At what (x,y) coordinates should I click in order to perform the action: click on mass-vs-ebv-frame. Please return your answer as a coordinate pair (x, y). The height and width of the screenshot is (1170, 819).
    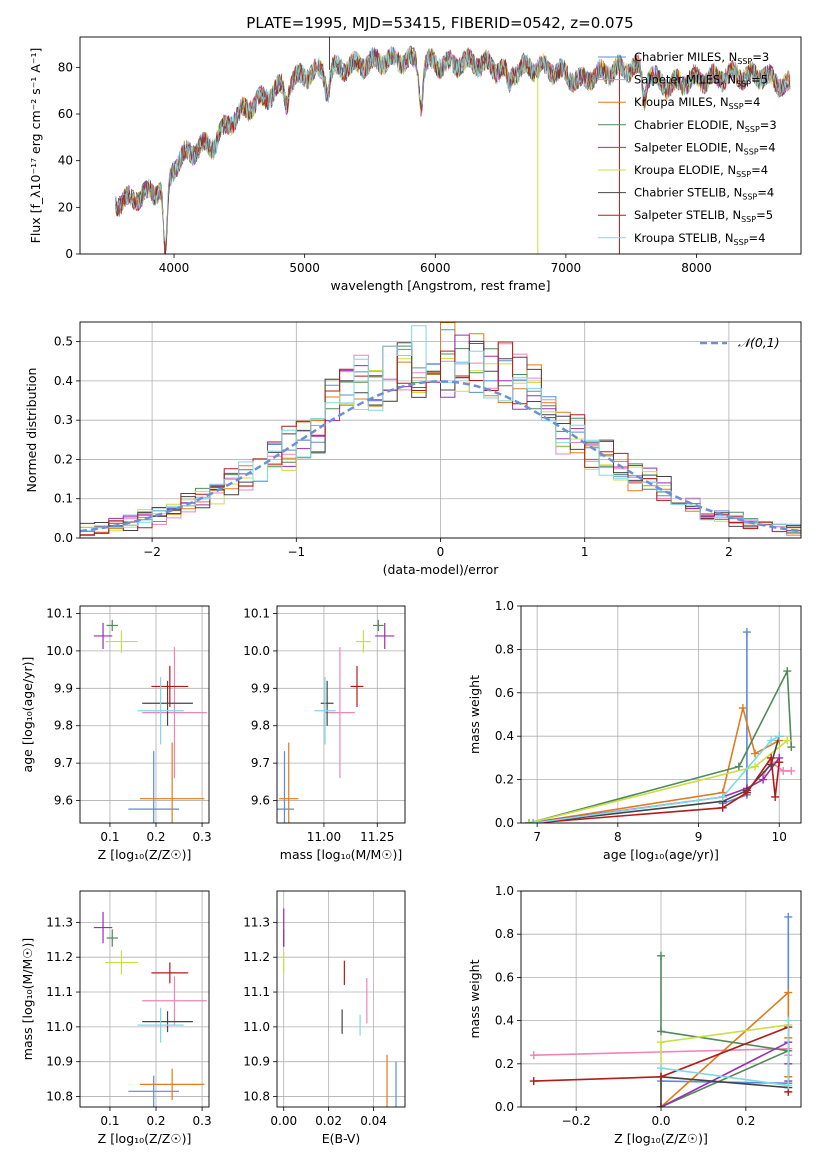
    Looking at the image, I should click on (341, 999).